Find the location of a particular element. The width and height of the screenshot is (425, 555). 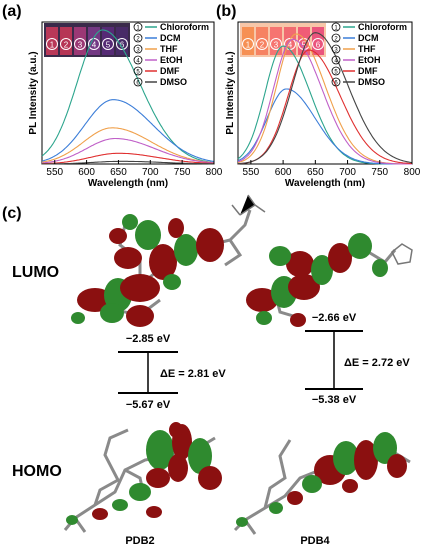

pdb2-energy-levels: −2.85 eV ΔE = 2.81 eV −5.67 eV is located at coordinates (172, 372).